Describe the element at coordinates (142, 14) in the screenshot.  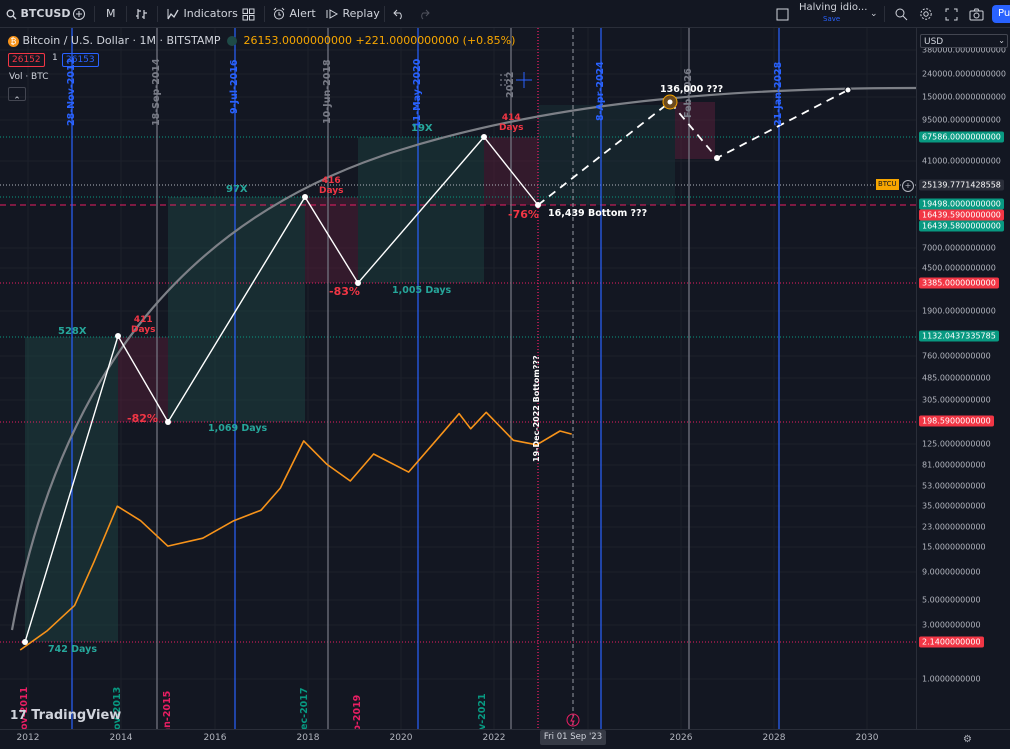
I see `chart-type-button` at that location.